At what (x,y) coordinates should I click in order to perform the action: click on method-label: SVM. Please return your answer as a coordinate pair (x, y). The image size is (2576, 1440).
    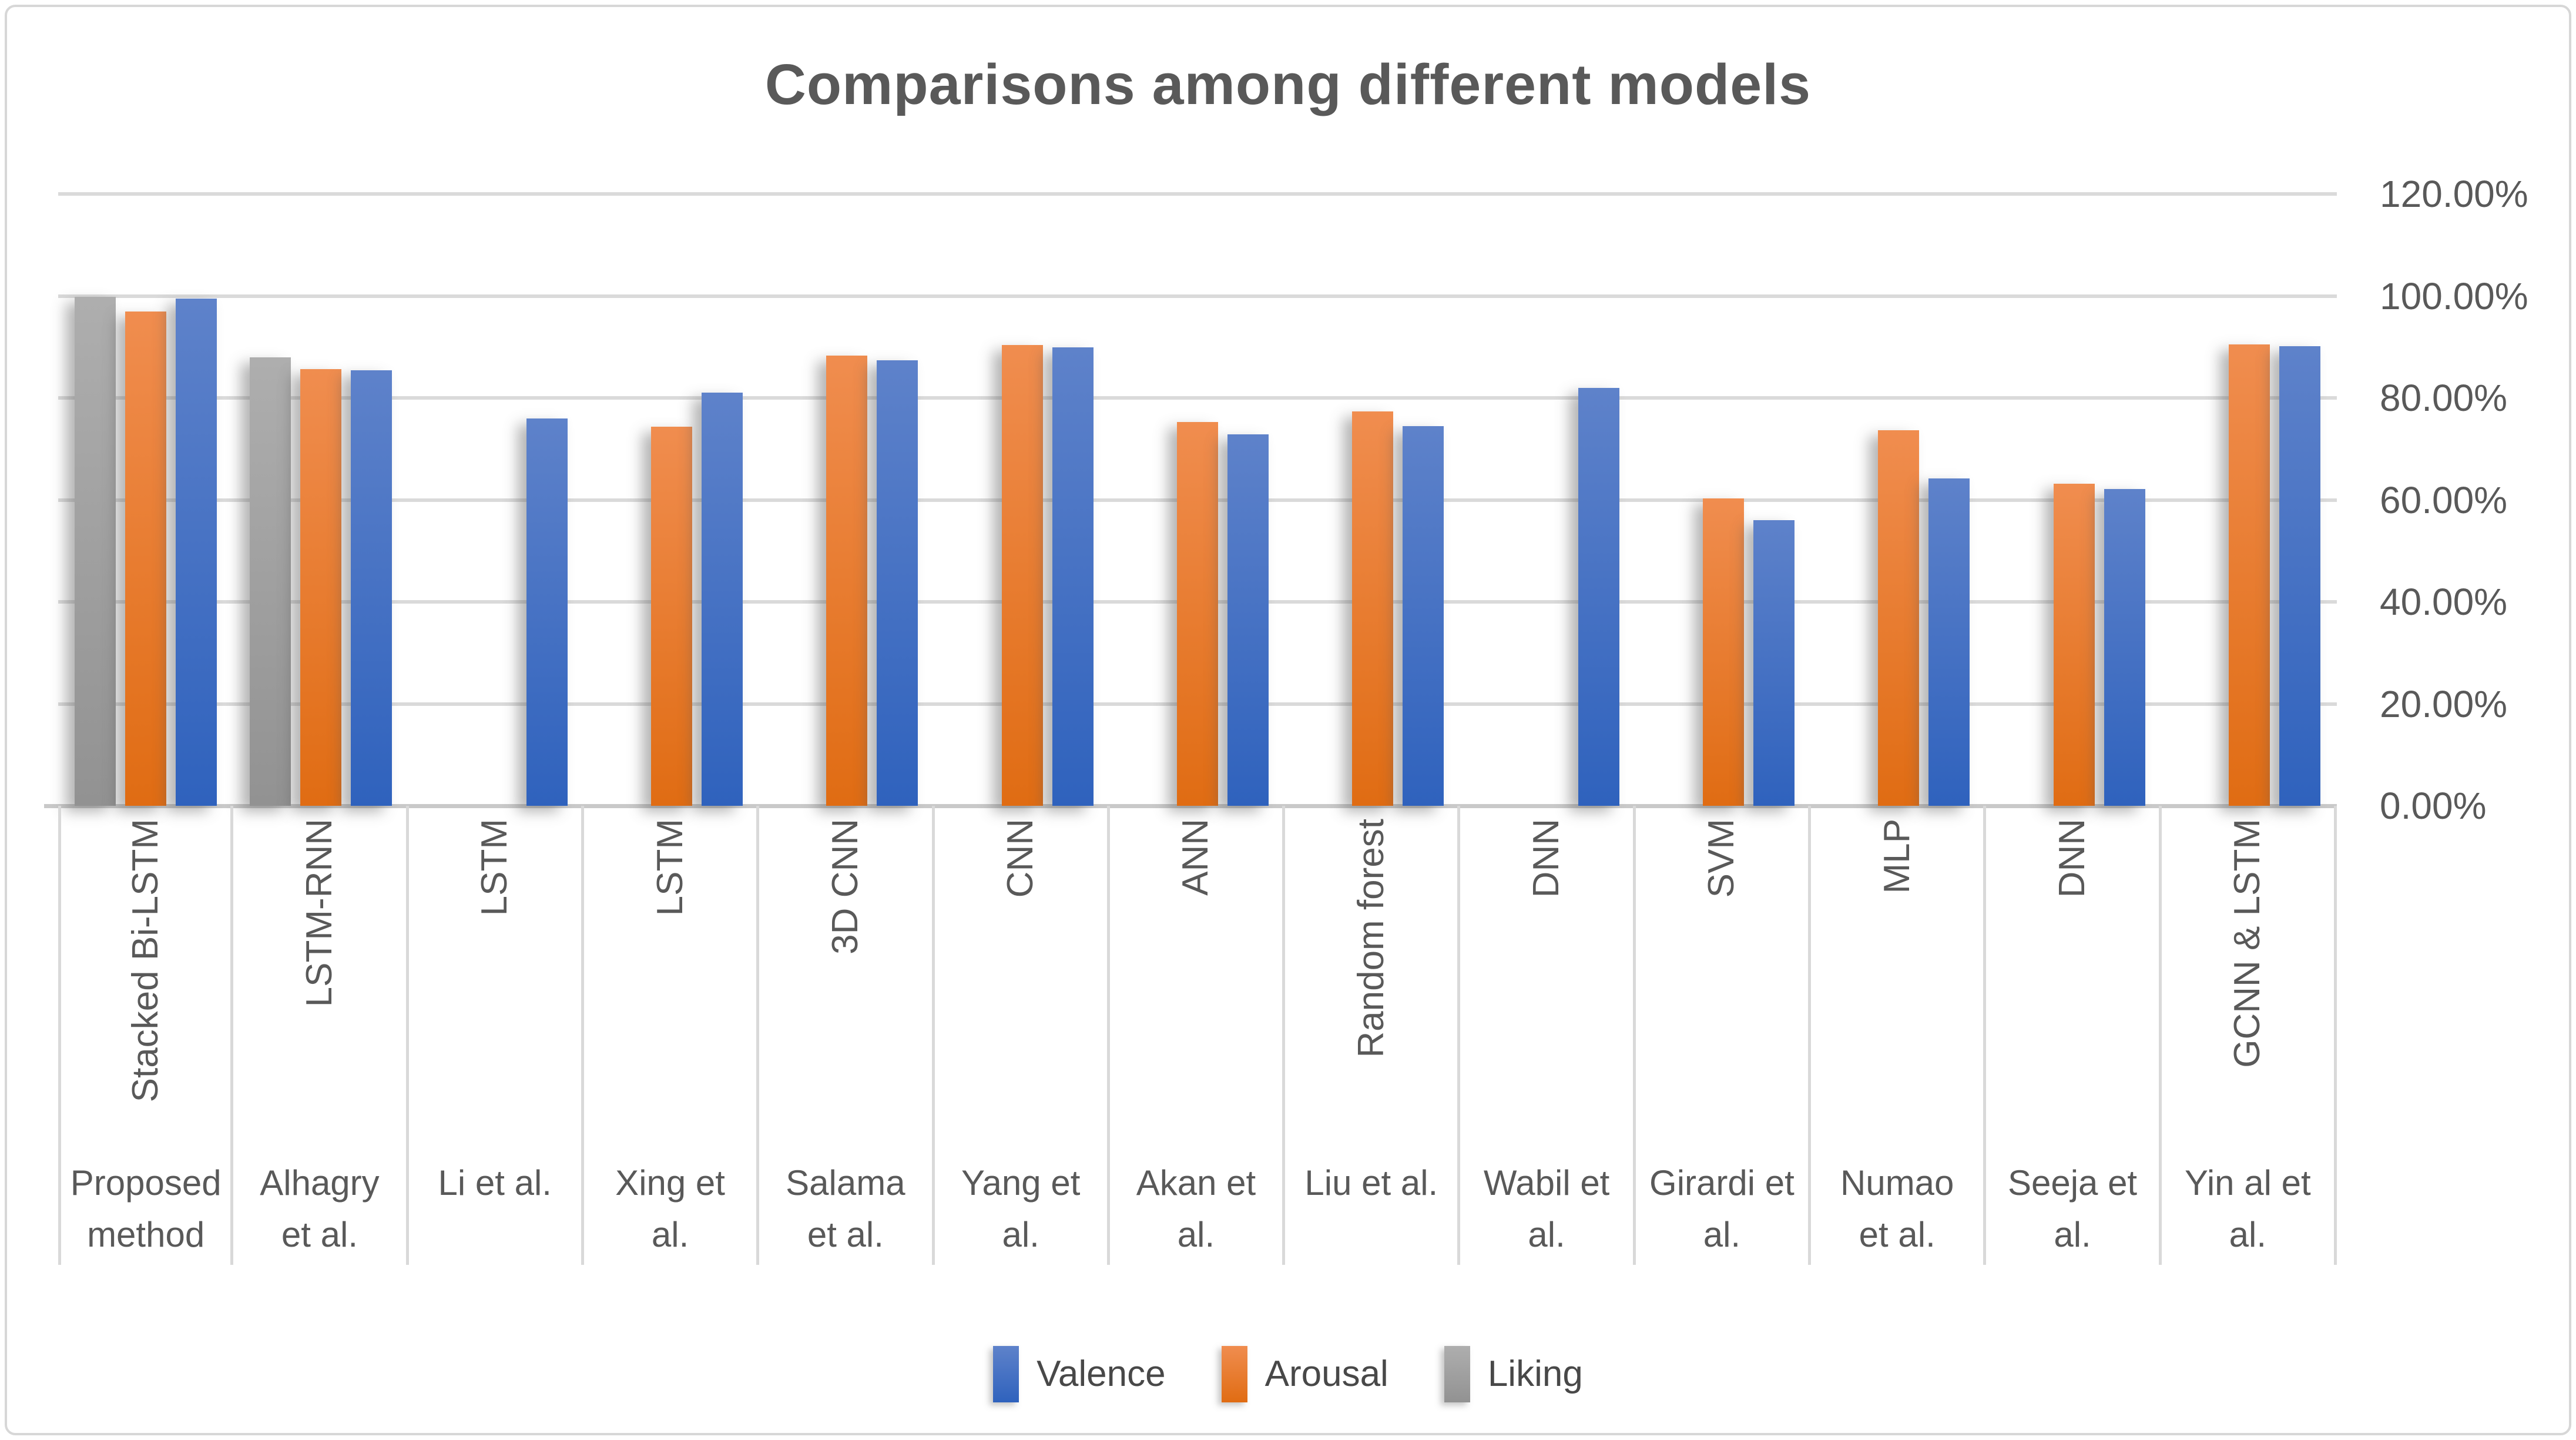
    Looking at the image, I should click on (1721, 859).